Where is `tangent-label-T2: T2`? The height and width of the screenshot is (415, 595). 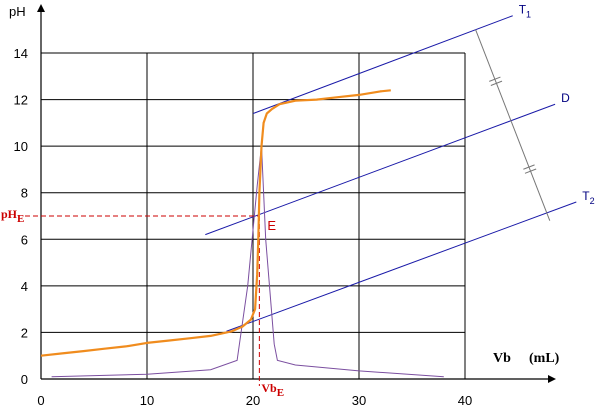 tangent-label-T2: T2 is located at coordinates (588, 197).